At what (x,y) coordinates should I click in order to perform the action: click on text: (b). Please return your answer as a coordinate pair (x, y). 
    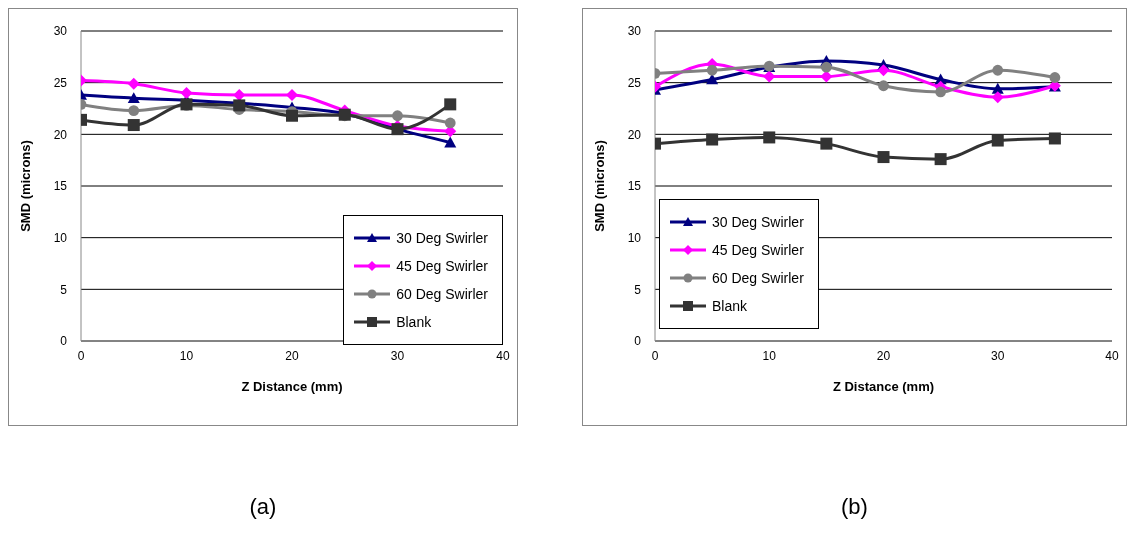
    Looking at the image, I should click on (854, 507).